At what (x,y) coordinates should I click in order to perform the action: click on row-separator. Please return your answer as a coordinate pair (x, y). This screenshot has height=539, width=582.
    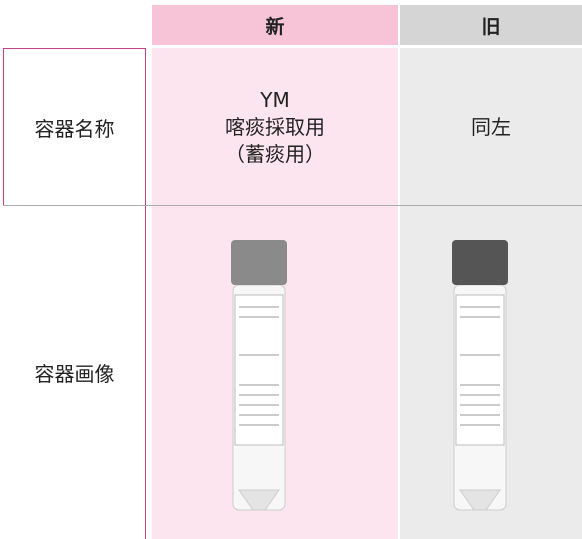
    Looking at the image, I should click on (292, 205).